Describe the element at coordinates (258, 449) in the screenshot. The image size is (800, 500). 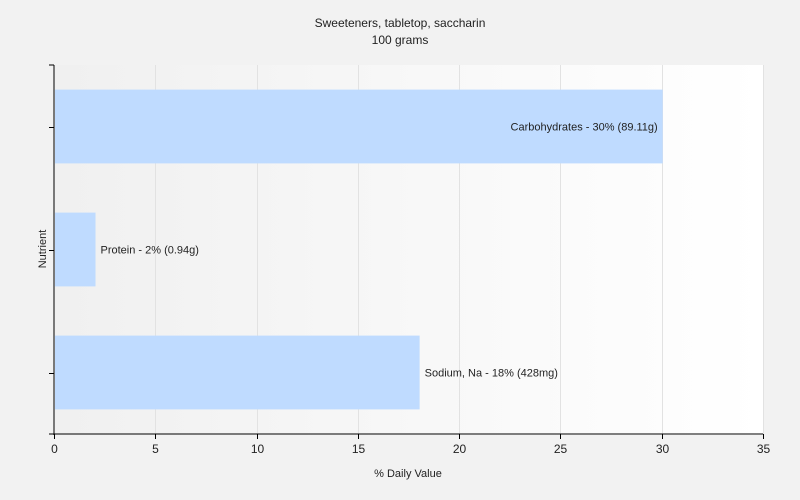
I see `x-tick-label: 10` at that location.